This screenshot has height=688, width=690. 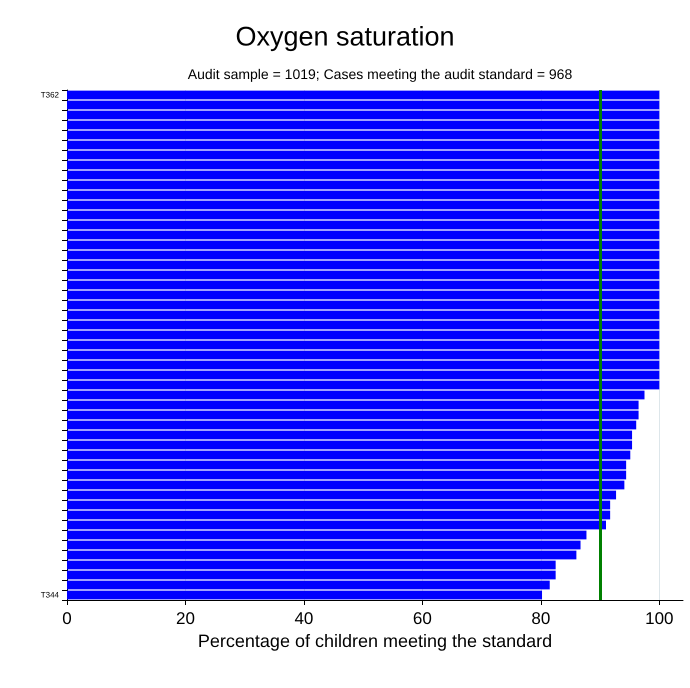 I want to click on x-tick-label: 40, so click(x=304, y=618).